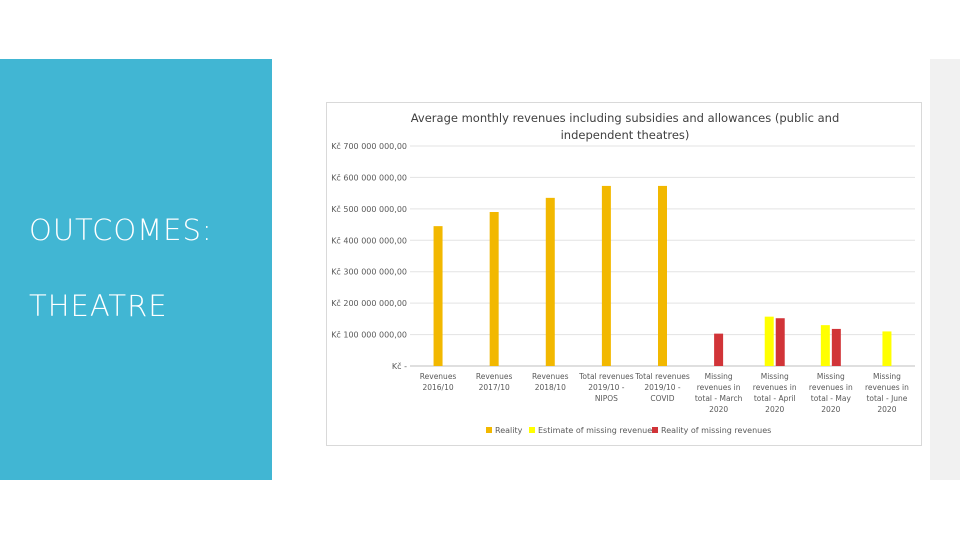  I want to click on x-category-label: 2017/10, so click(494, 387).